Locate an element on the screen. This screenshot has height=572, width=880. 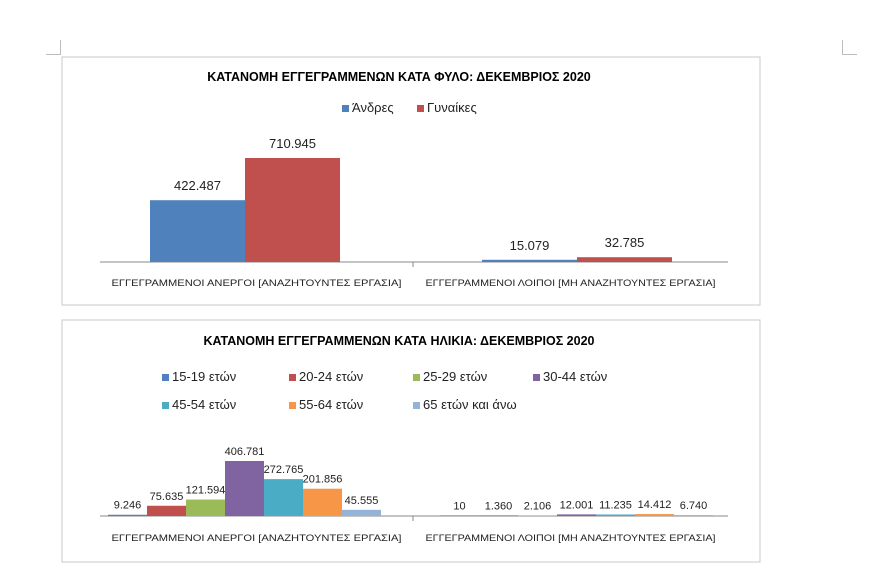
data-label: 2.106 is located at coordinates (538, 506).